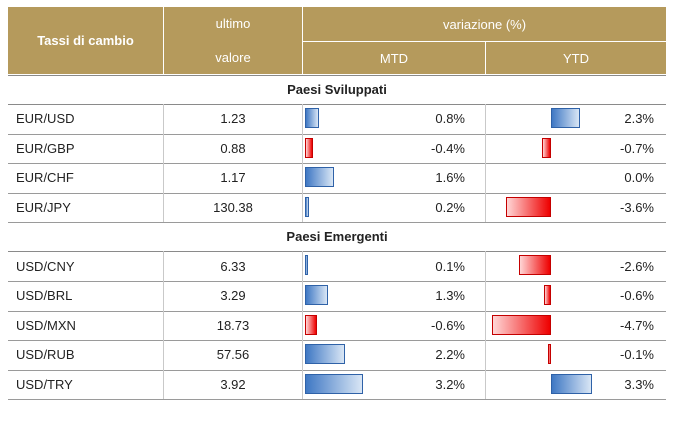 This screenshot has width=674, height=429. What do you see at coordinates (45, 355) in the screenshot?
I see `currency-pair: USD/RUB` at bounding box center [45, 355].